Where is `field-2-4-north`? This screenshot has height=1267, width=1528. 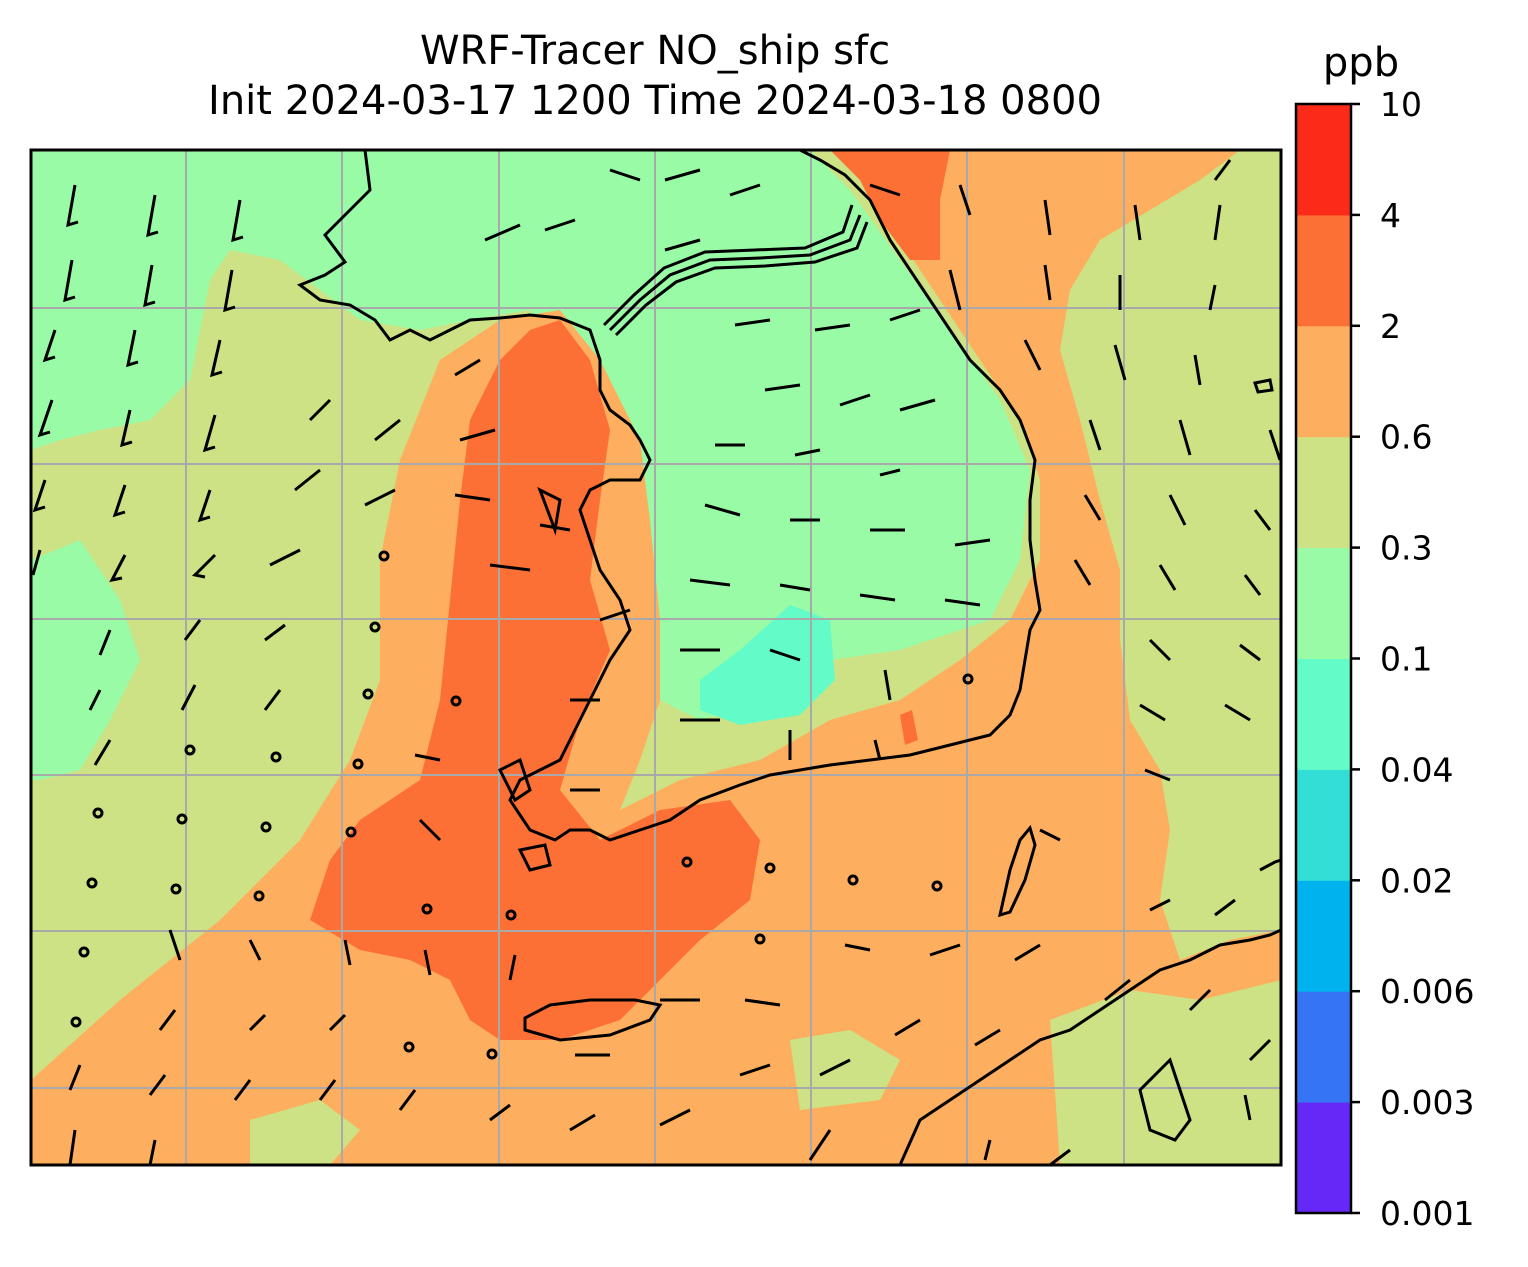 field-2-4-north is located at coordinates (890, 205).